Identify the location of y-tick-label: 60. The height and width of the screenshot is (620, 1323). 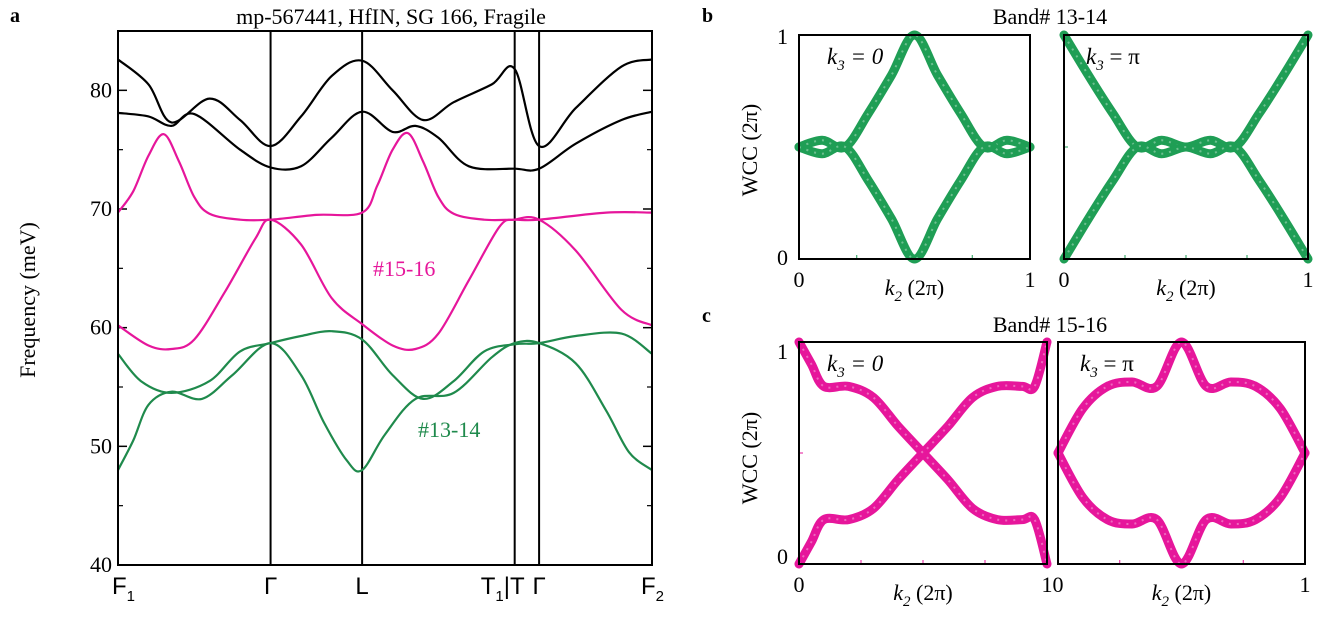
(101, 327).